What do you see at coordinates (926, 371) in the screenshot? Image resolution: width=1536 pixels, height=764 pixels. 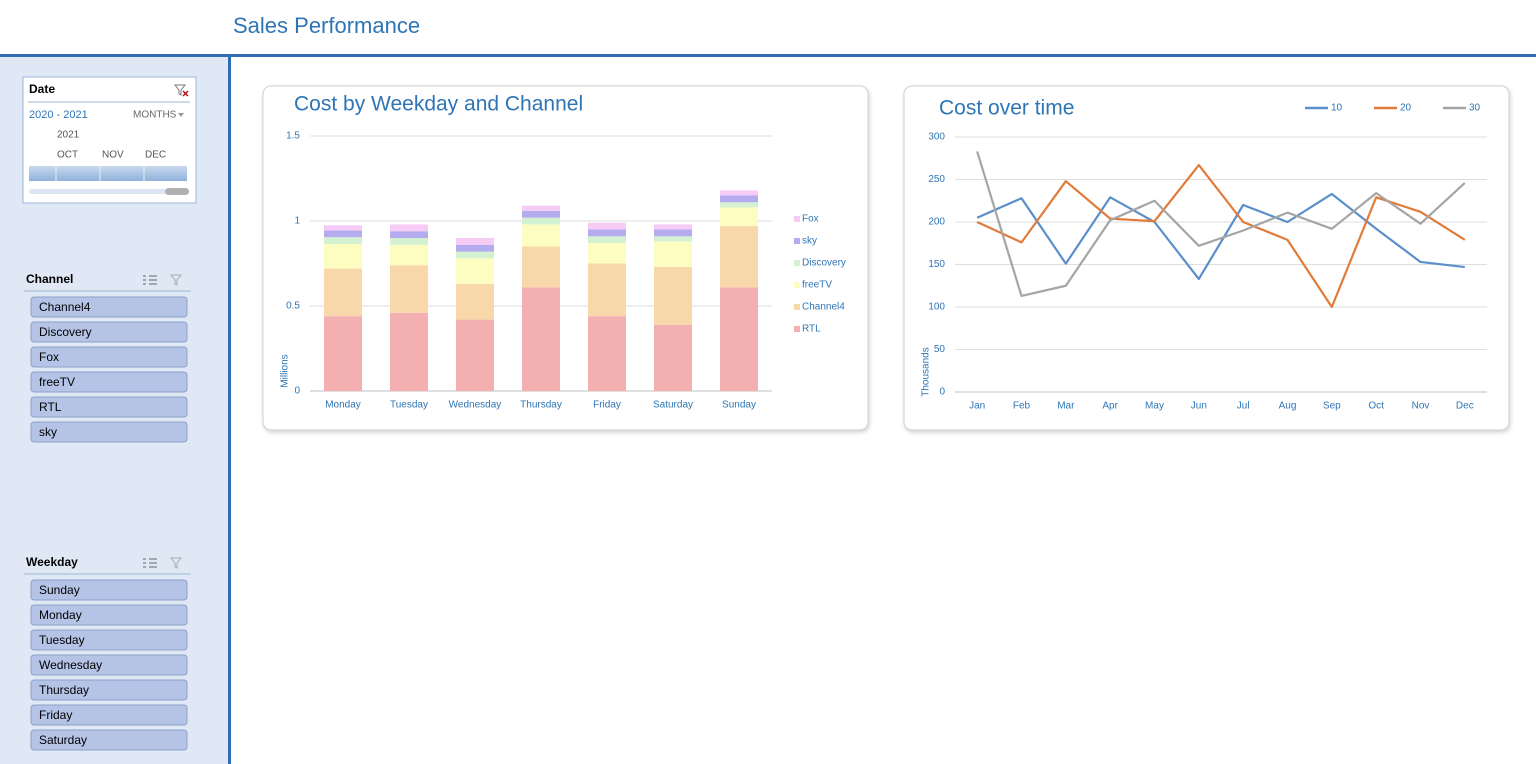 I see `y-axis-label: Thousands` at bounding box center [926, 371].